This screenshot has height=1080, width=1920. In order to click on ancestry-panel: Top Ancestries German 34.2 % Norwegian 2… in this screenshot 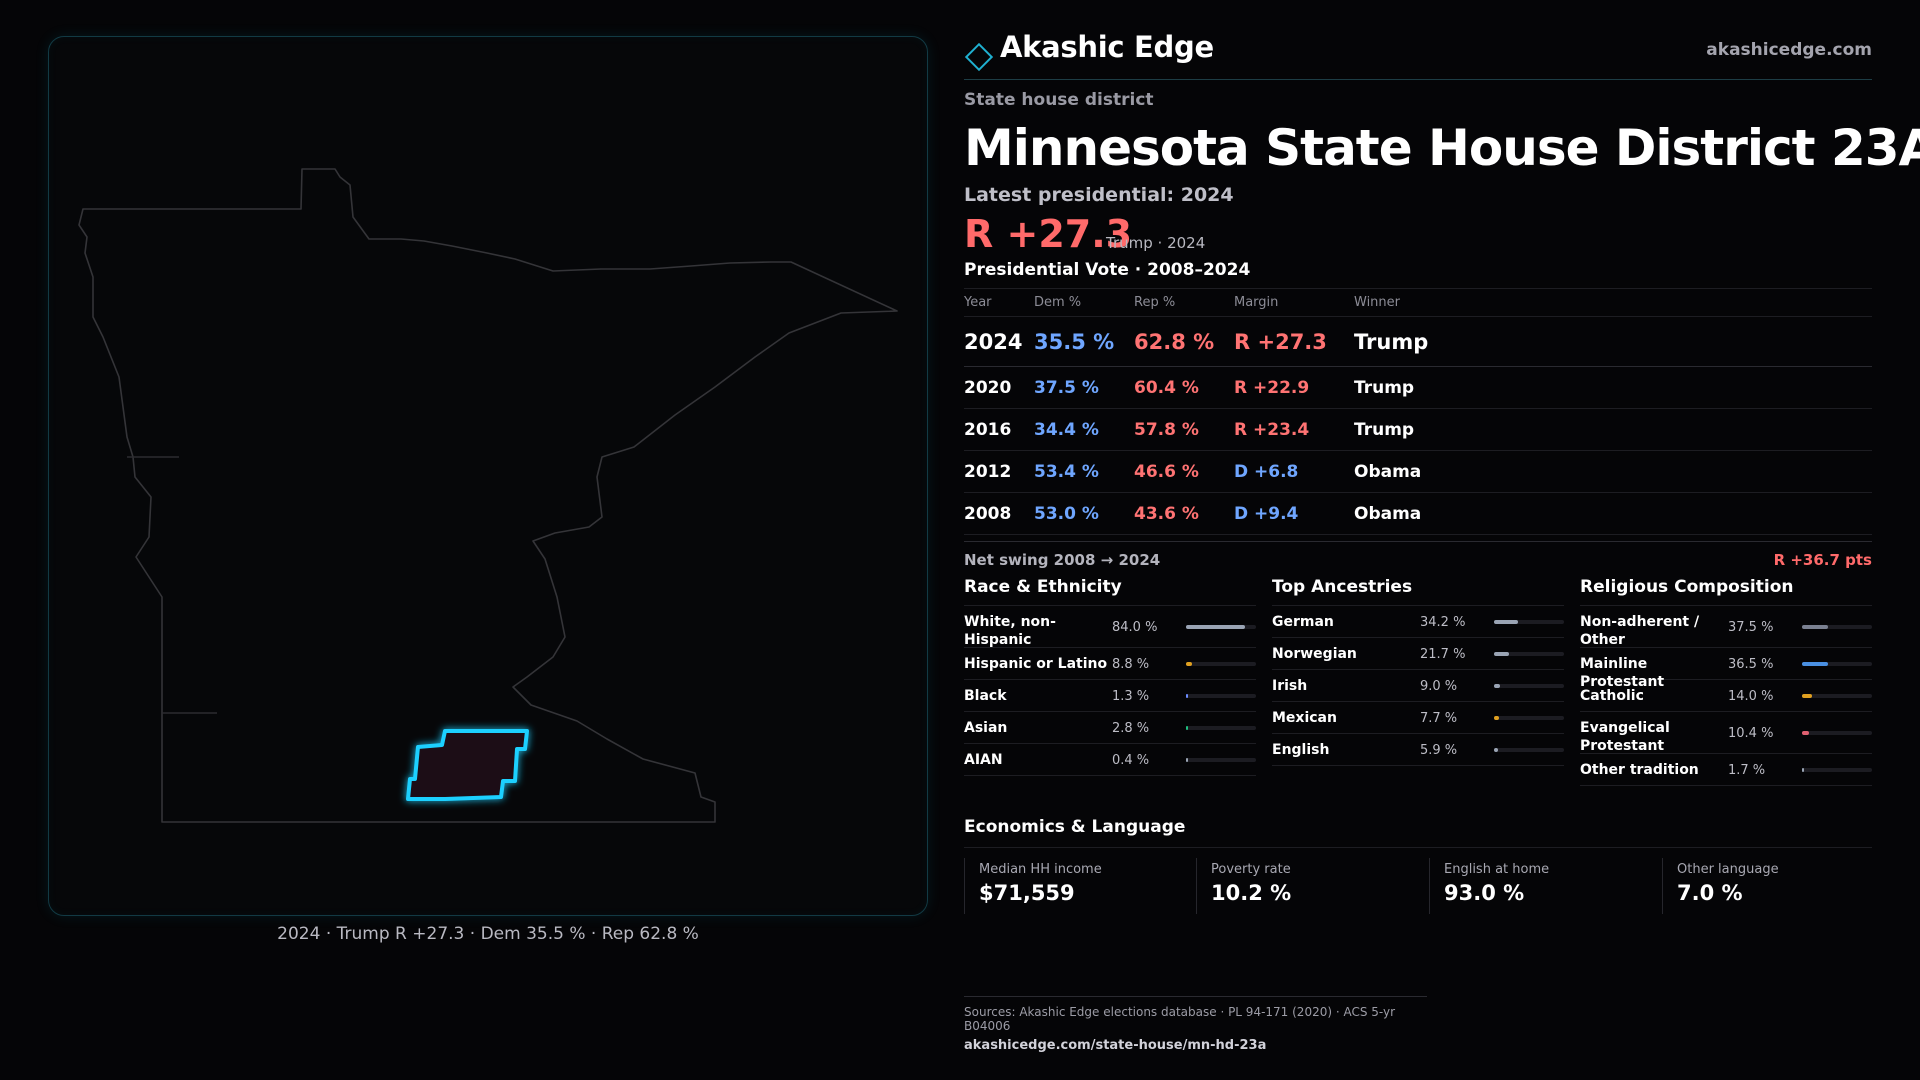, I will do `click(1418, 671)`.